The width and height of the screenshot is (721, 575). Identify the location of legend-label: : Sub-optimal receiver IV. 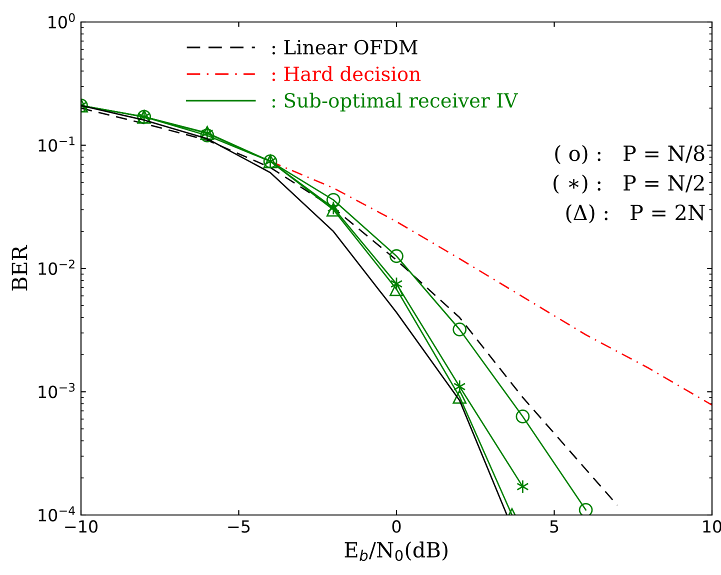
(395, 102).